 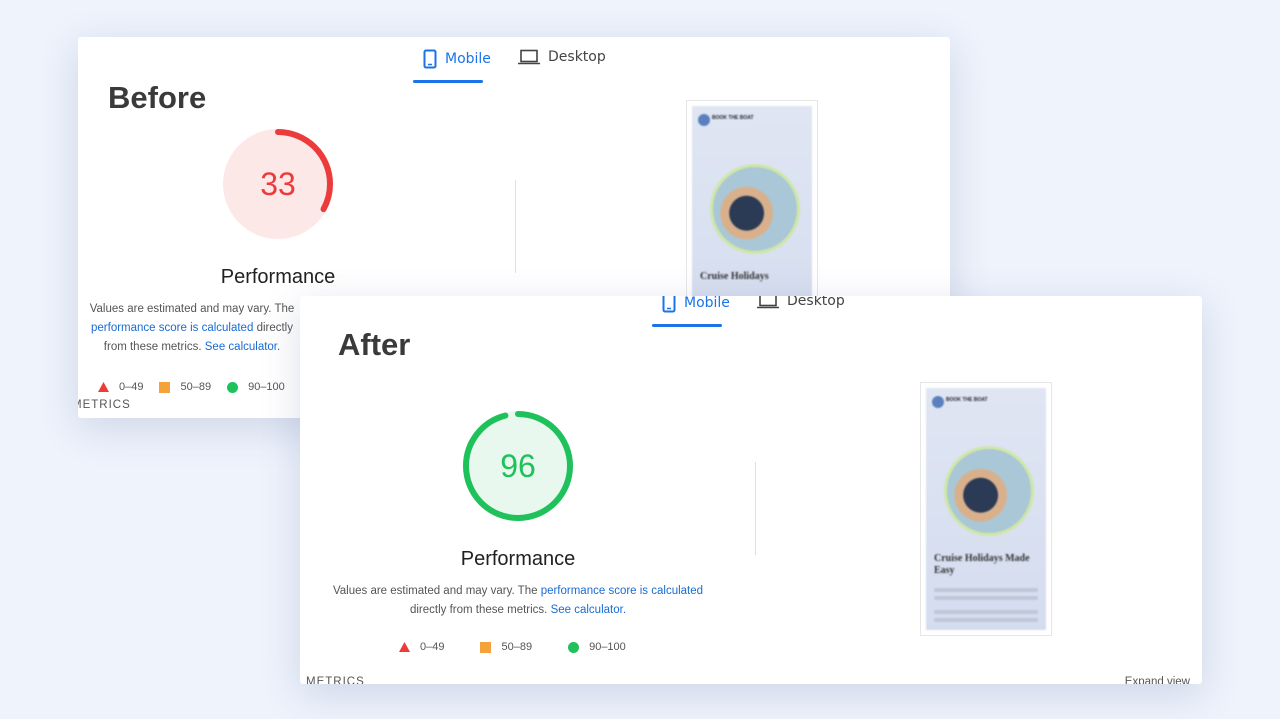 I want to click on score-gauge: 96, so click(x=518, y=466).